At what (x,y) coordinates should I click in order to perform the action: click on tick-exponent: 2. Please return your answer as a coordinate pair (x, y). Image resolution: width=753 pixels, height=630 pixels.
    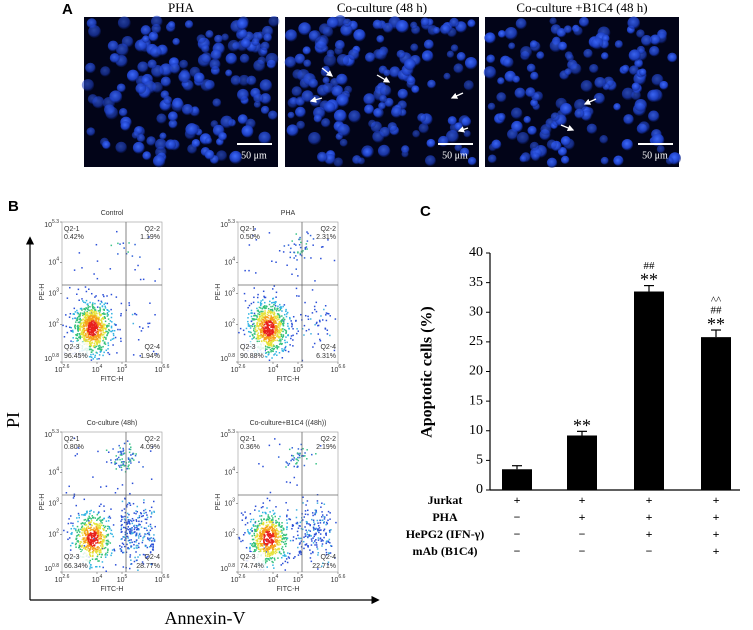
    Looking at the image, I should click on (233, 532).